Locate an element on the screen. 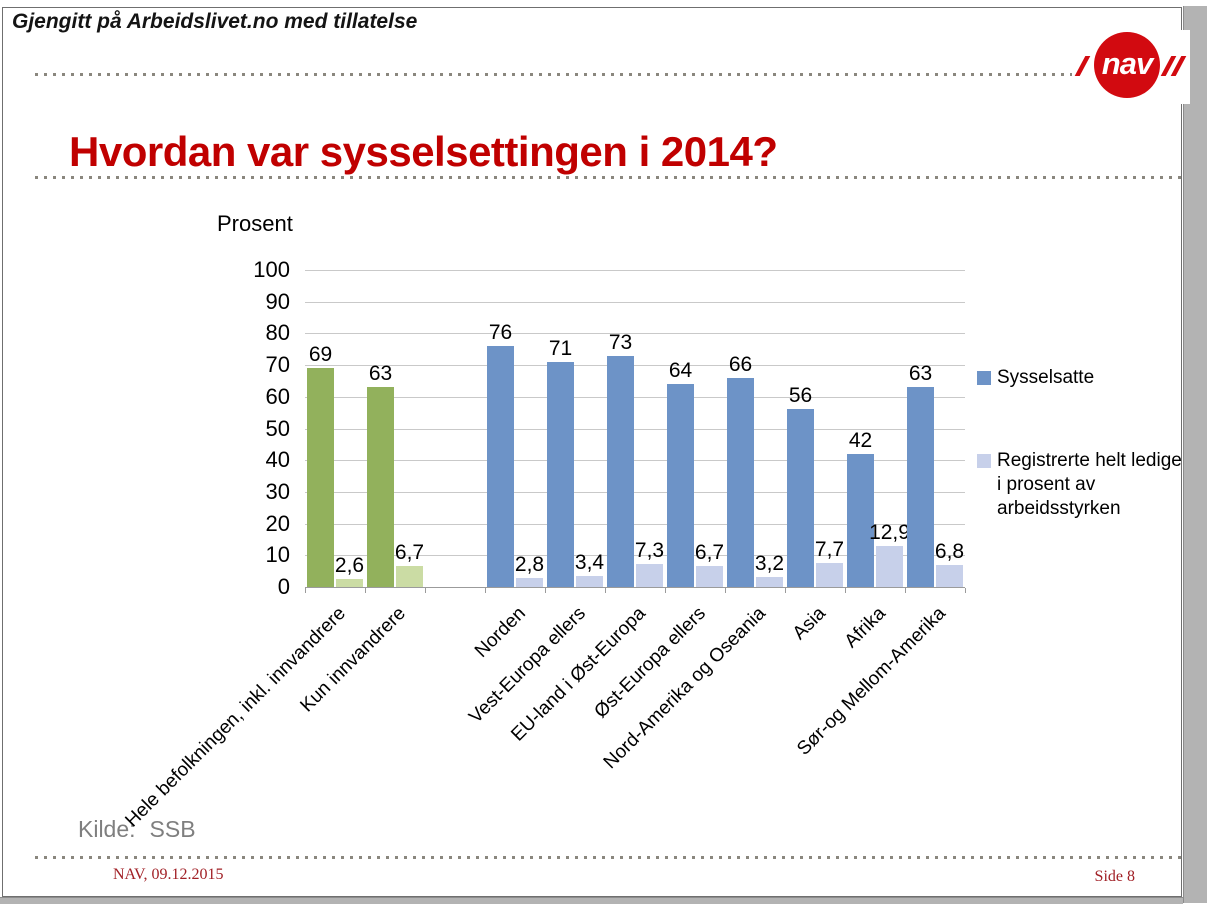  source-value: SSB is located at coordinates (172, 829).